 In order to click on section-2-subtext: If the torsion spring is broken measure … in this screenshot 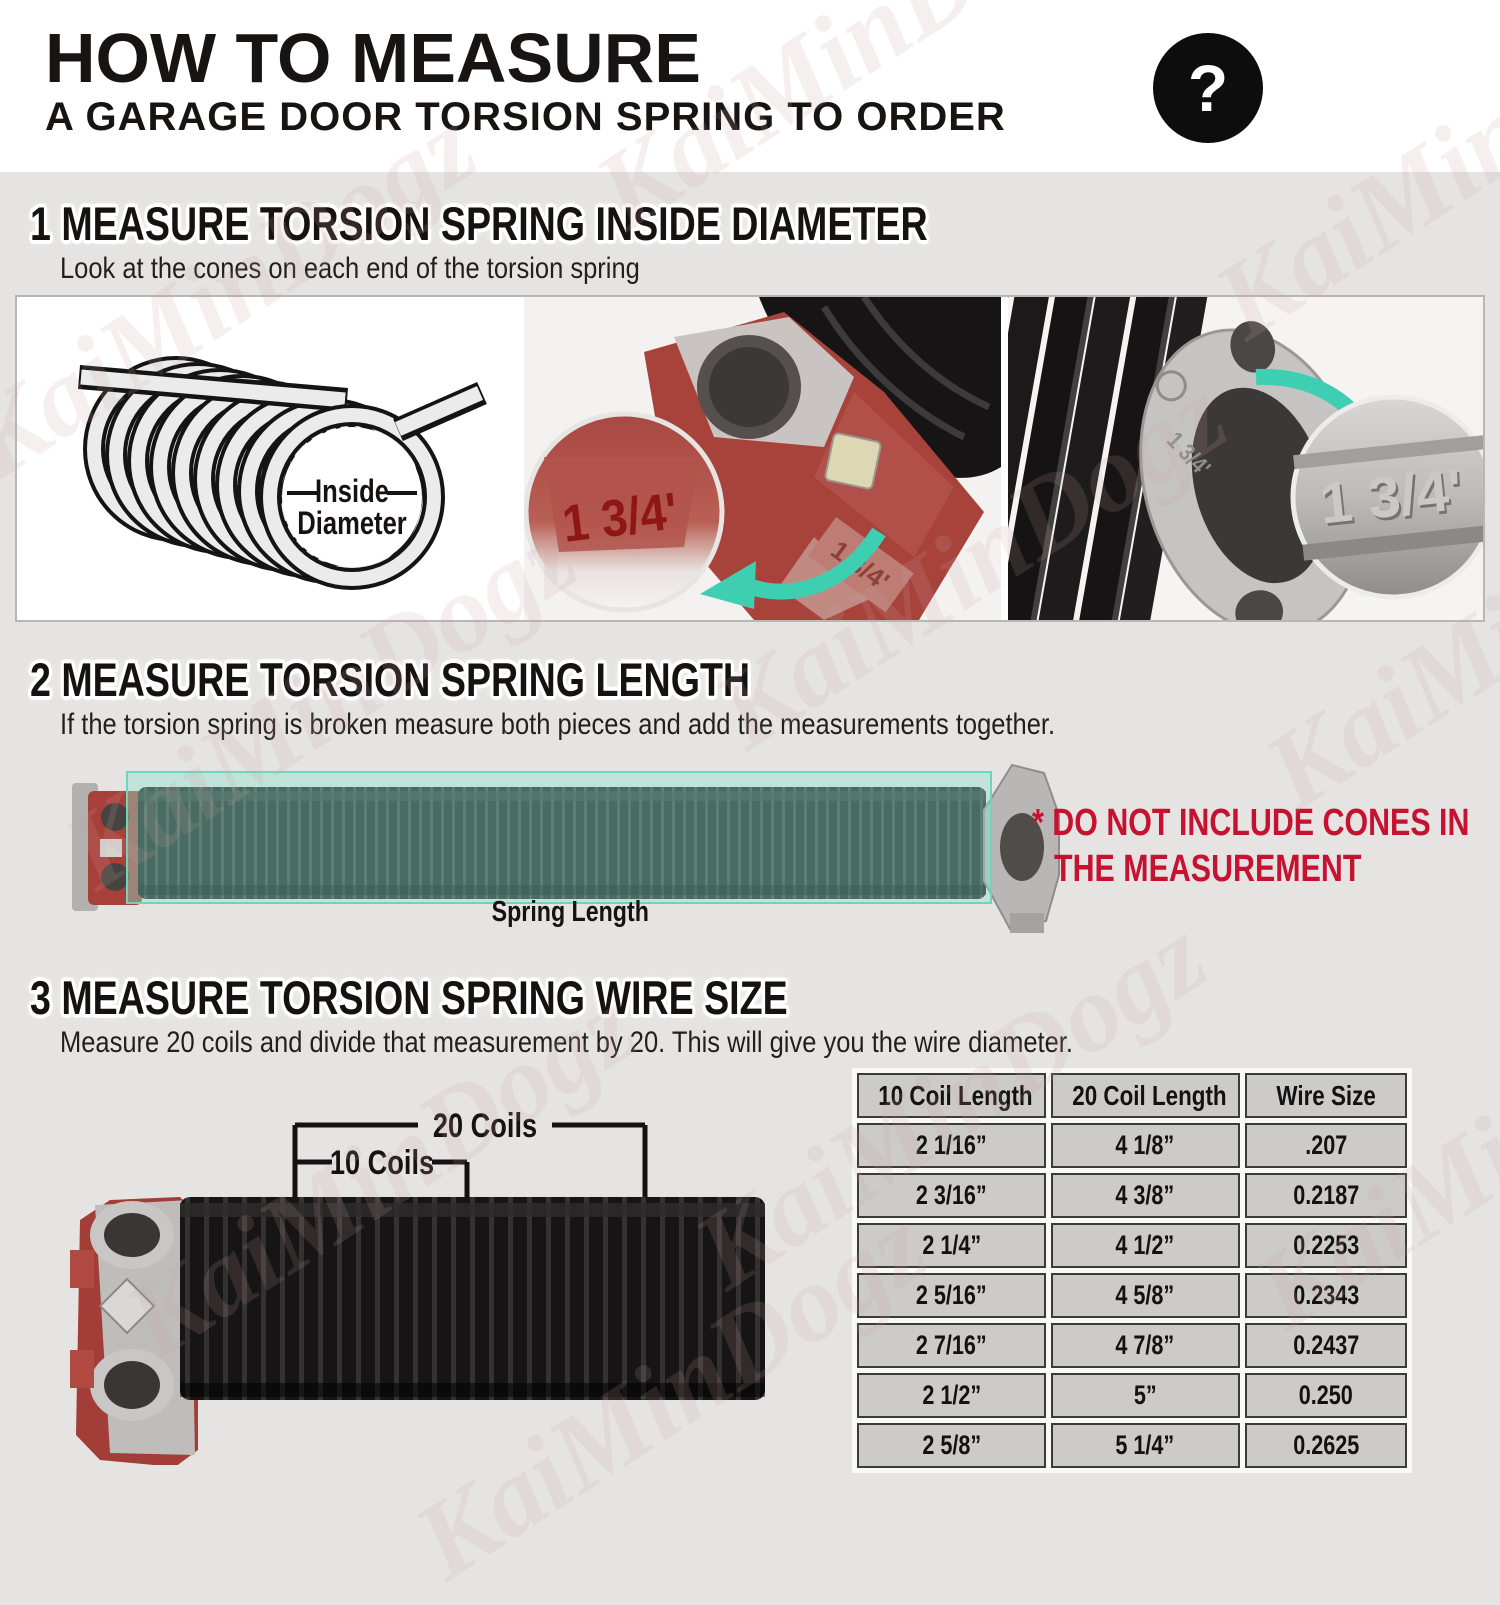, I will do `click(558, 724)`.